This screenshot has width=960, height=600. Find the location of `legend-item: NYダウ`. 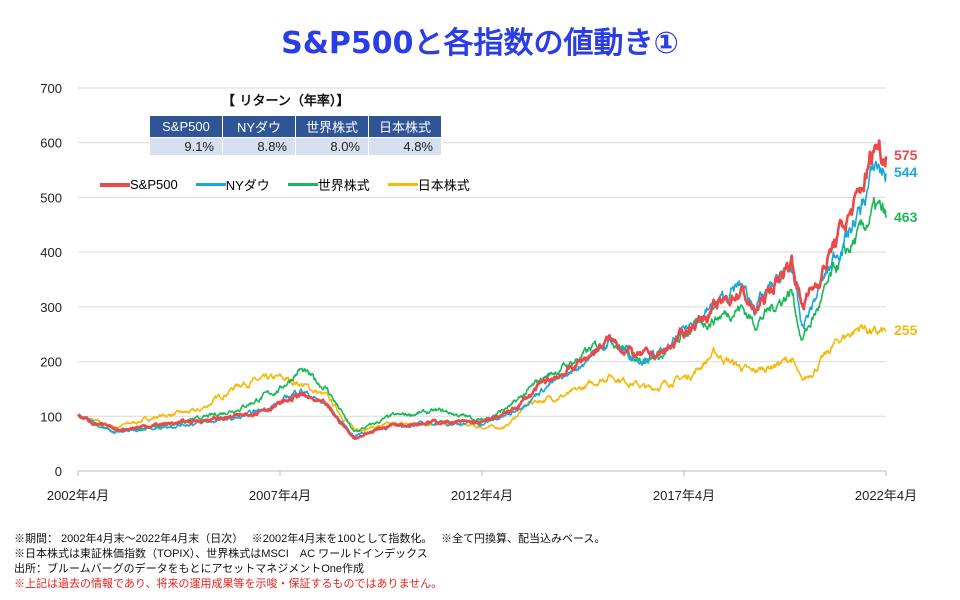

legend-item: NYダウ is located at coordinates (232, 184).